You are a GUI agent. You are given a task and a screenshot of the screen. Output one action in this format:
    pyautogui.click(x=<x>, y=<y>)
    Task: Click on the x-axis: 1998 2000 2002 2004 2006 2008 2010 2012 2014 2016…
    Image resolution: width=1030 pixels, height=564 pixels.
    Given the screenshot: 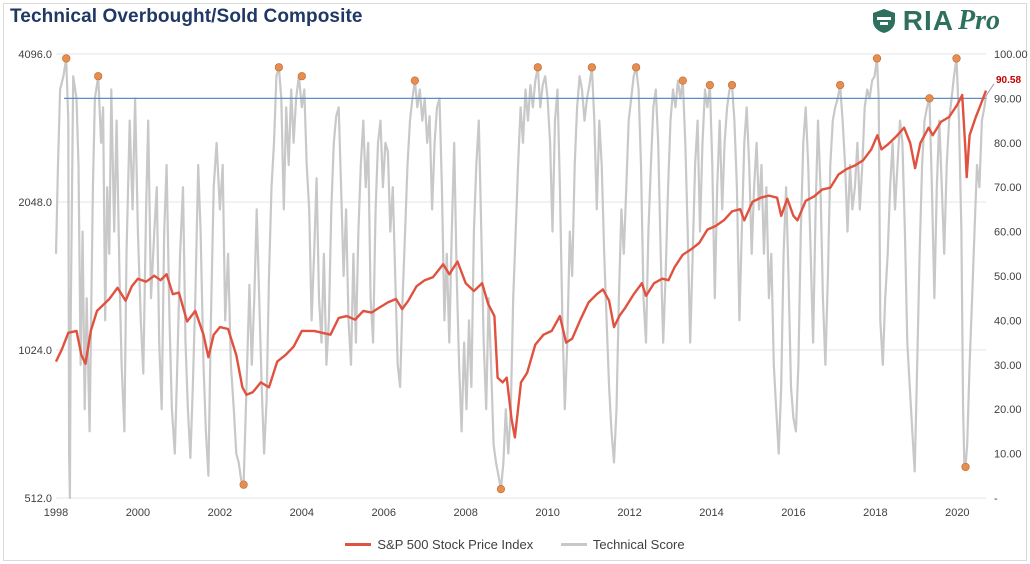 What is the action you would take?
    pyautogui.click(x=507, y=513)
    